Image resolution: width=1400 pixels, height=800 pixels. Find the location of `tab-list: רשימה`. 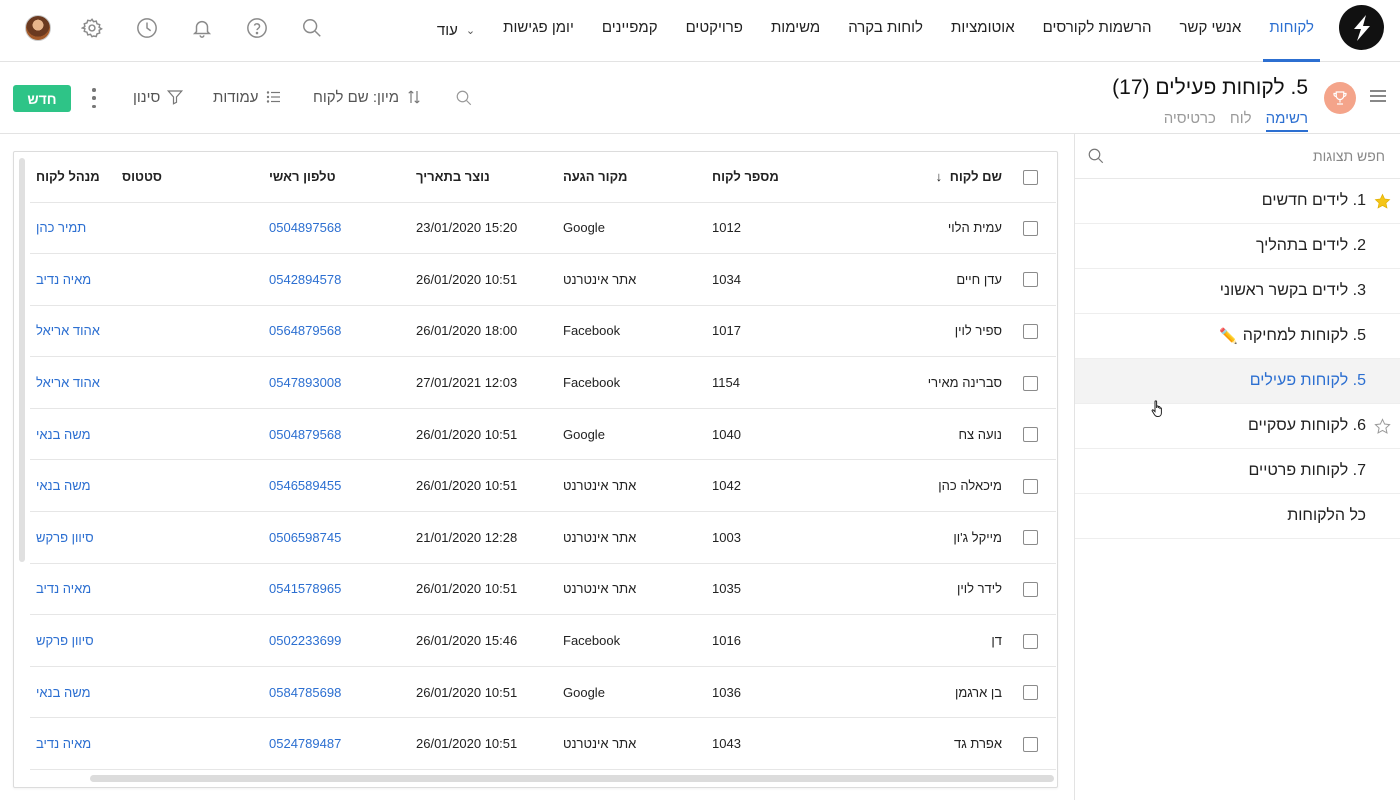

tab-list: רשימה is located at coordinates (1287, 121).